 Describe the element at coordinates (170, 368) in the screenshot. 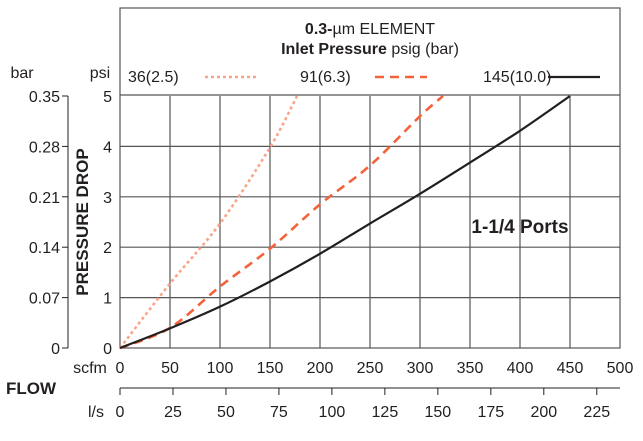

I see `scfm-tick-label: 50` at that location.